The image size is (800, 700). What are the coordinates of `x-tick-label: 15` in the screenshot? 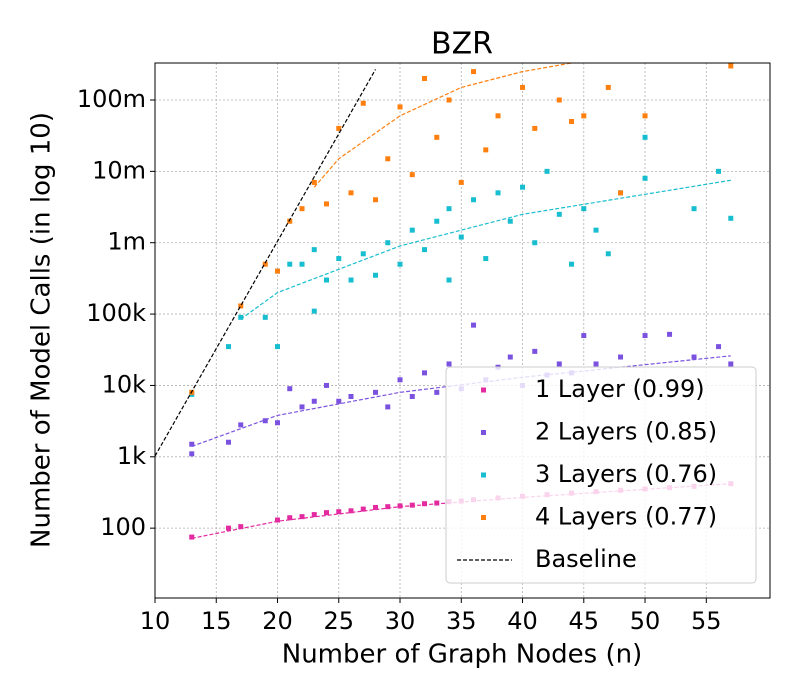 It's located at (216, 621).